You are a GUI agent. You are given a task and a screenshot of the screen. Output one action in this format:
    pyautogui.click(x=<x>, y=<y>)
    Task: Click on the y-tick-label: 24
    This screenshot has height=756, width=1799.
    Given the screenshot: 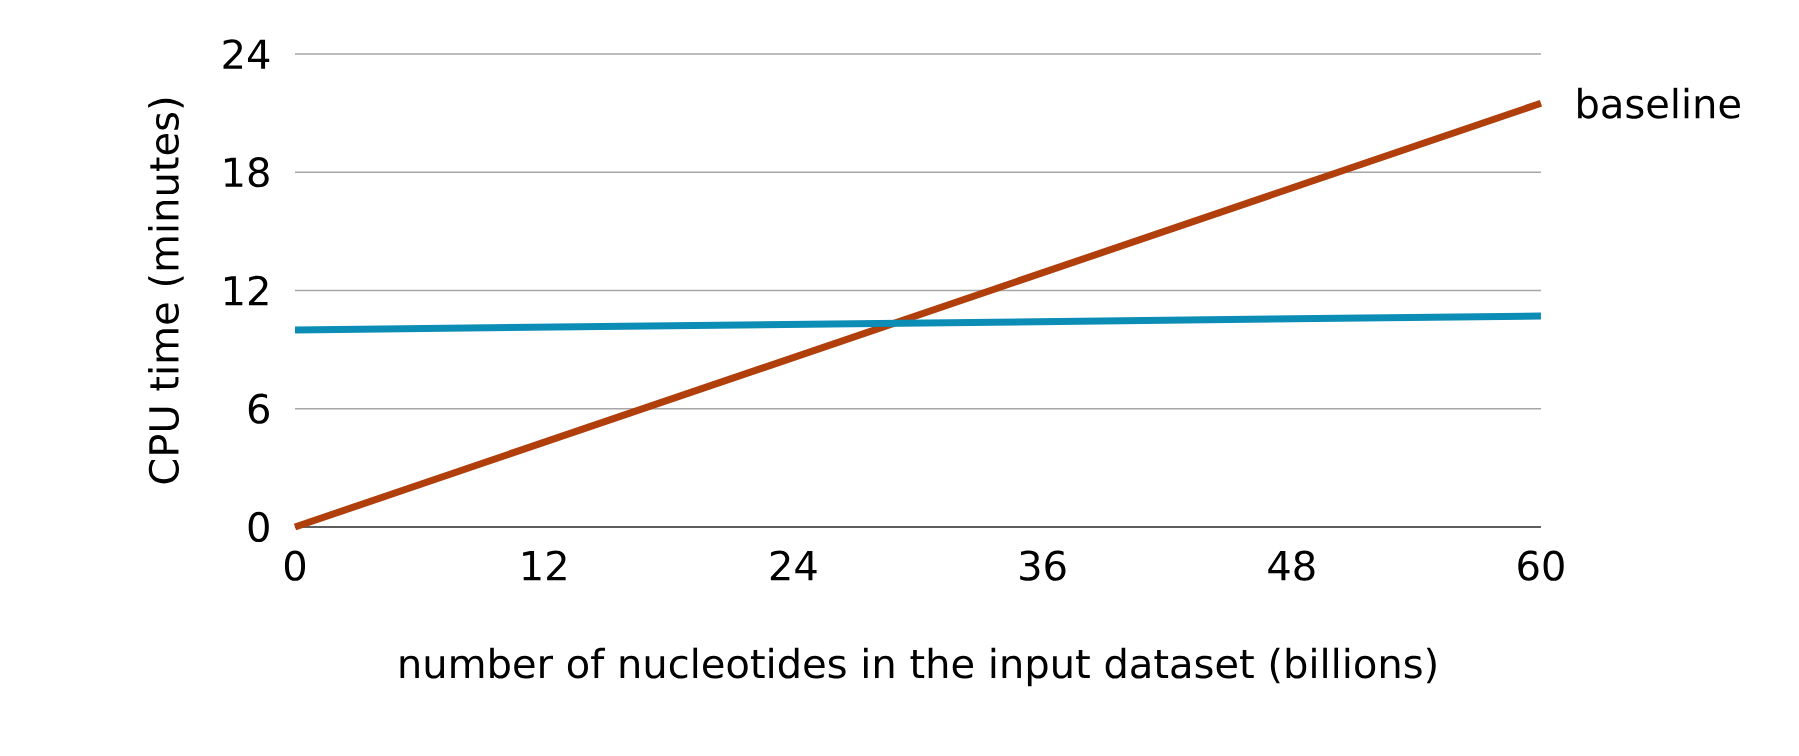 What is the action you would take?
    pyautogui.click(x=246, y=54)
    